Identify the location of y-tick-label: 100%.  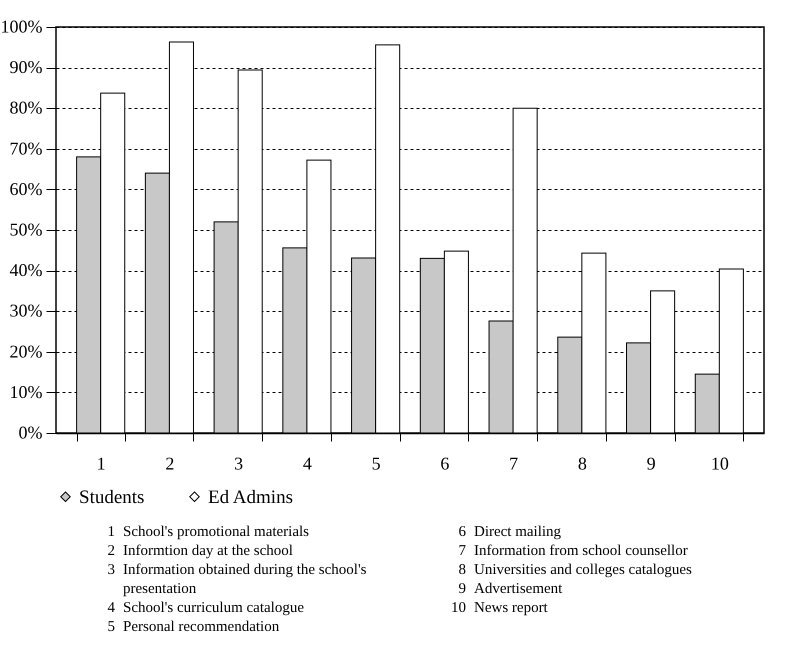
(21, 26).